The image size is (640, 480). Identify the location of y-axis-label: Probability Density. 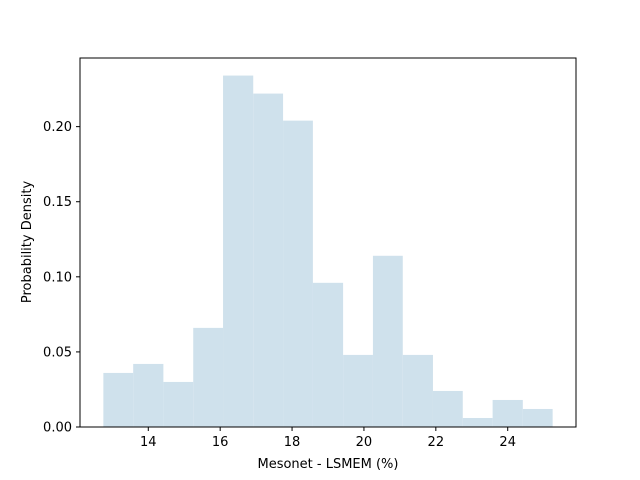
(27, 242).